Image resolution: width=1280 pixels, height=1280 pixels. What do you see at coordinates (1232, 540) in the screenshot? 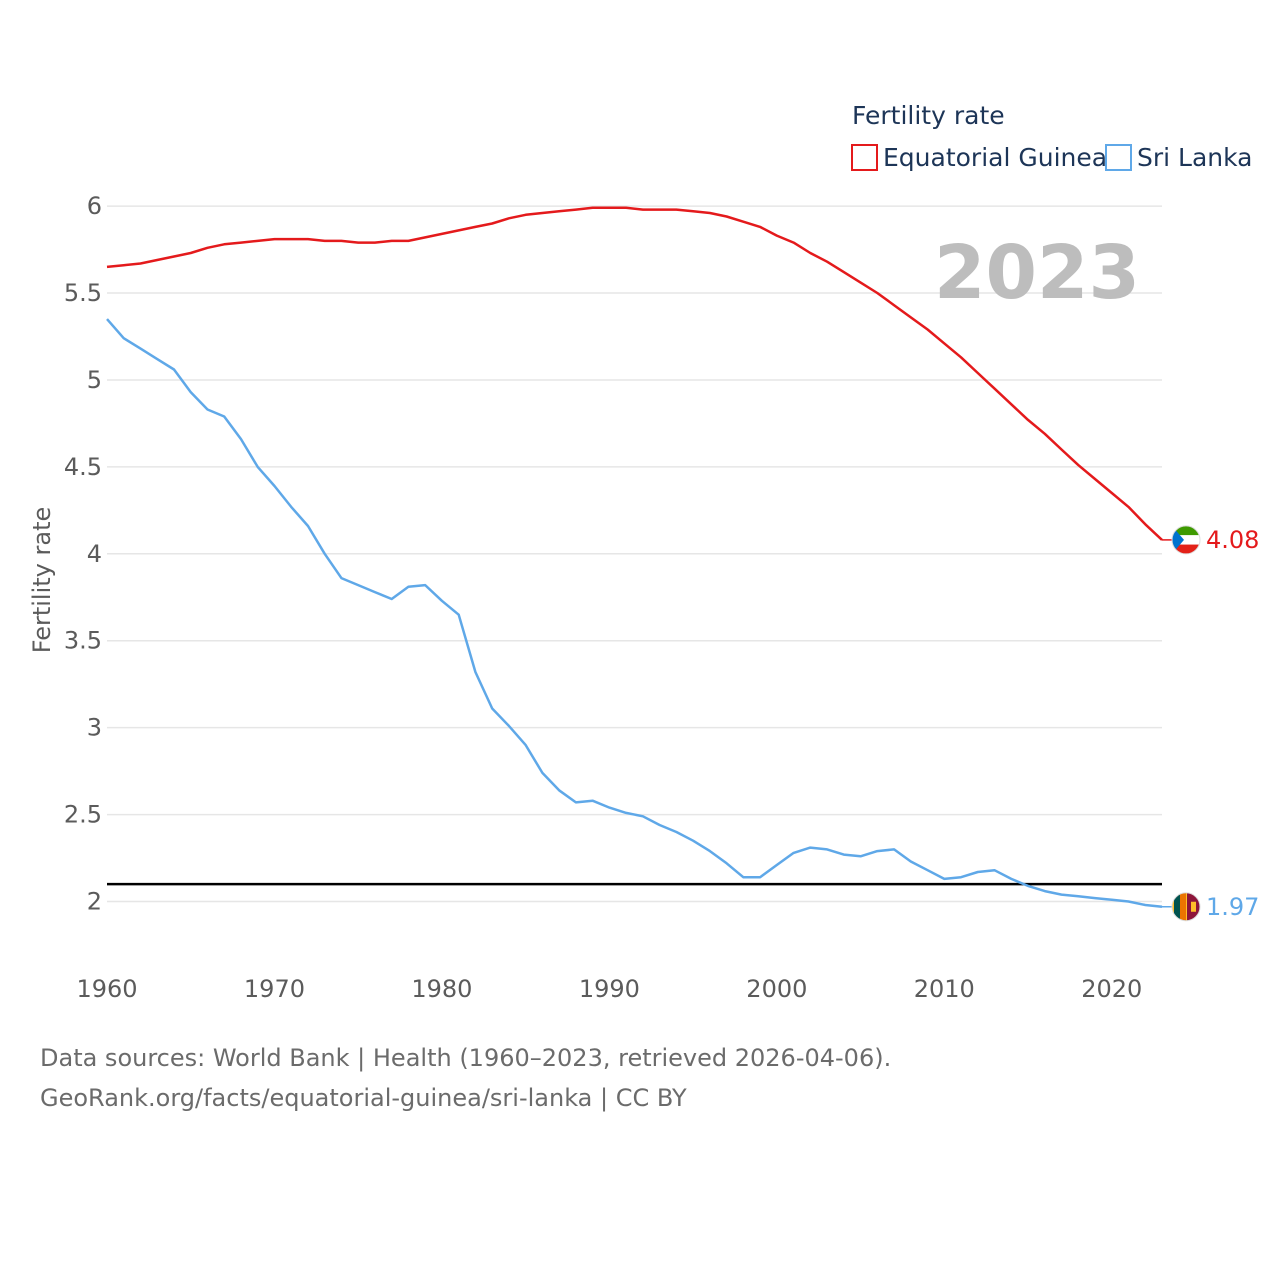
I see `end-value-label-equatorial-guinea: 4.08` at bounding box center [1232, 540].